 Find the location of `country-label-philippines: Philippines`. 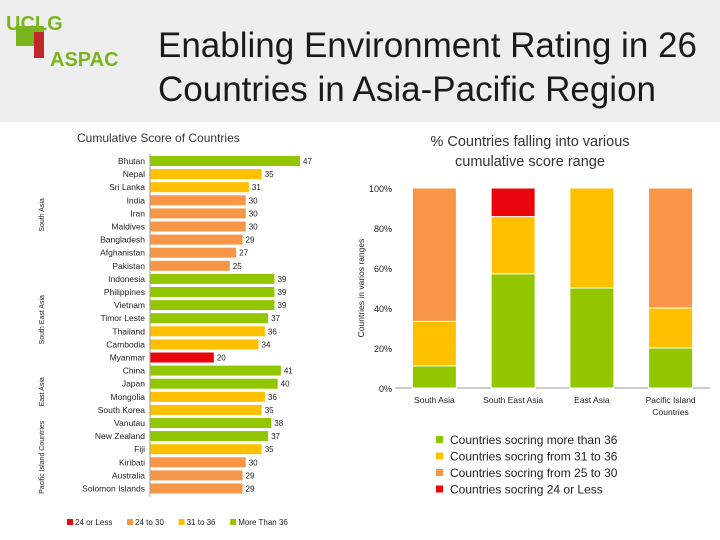

country-label-philippines: Philippines is located at coordinates (124, 292).